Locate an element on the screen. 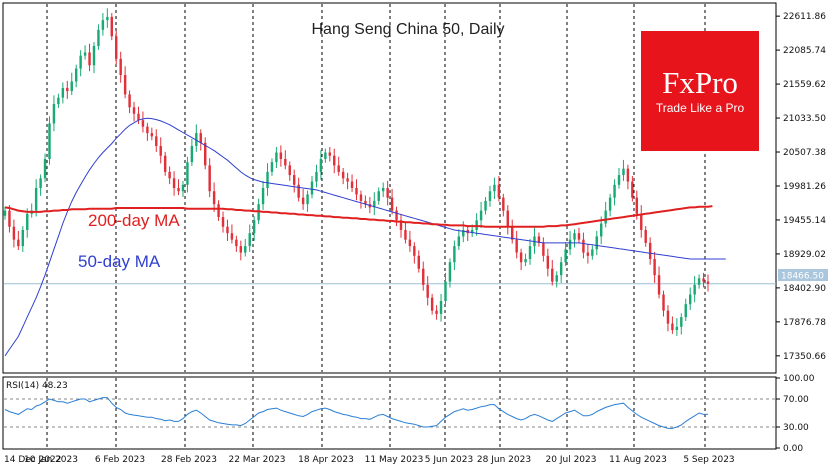 Image resolution: width=835 pixels, height=470 pixels. x-tick-label: 10 Jan 2023 is located at coordinates (51, 460).